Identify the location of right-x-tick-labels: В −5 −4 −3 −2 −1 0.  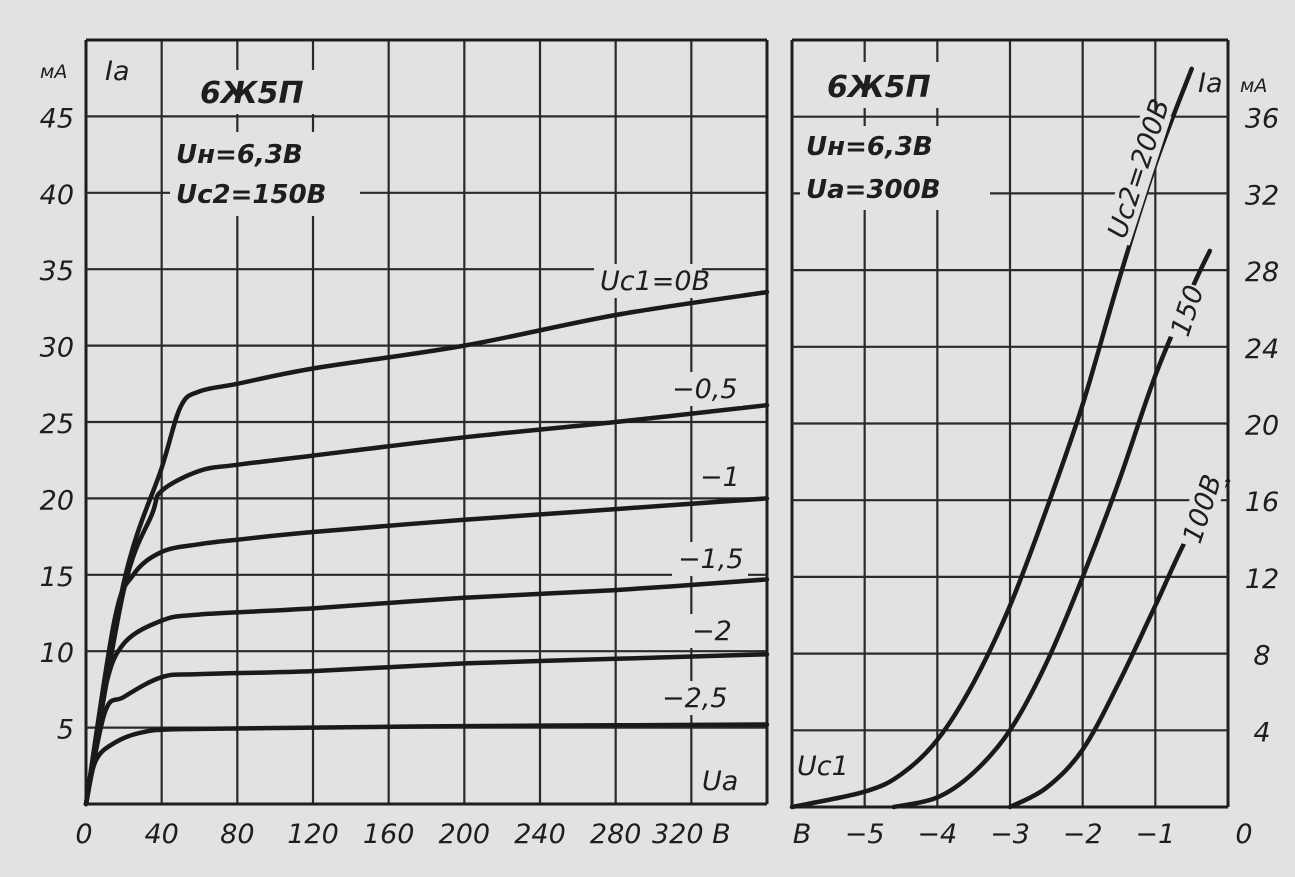
(1023, 834).